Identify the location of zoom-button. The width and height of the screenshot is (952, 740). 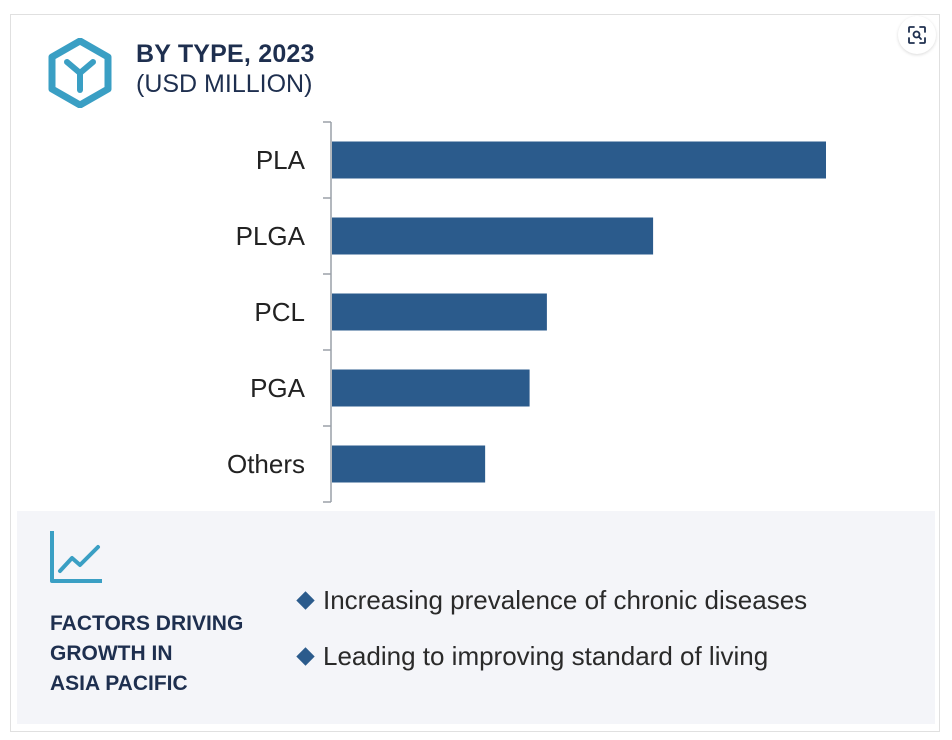
(917, 35).